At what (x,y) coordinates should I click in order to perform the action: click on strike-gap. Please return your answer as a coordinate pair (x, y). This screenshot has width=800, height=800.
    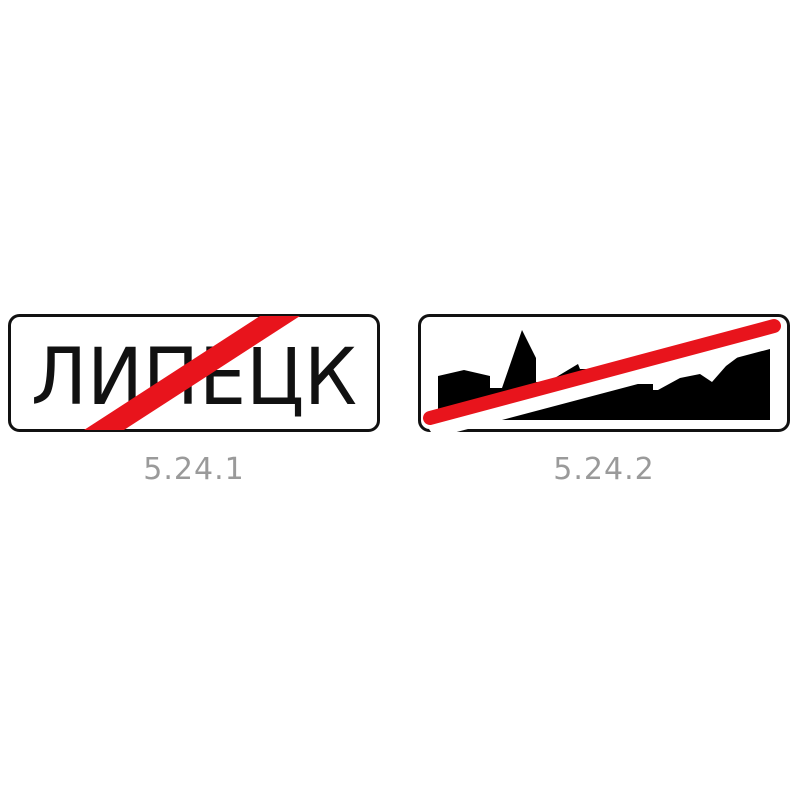
    Looking at the image, I should click on (606, 378).